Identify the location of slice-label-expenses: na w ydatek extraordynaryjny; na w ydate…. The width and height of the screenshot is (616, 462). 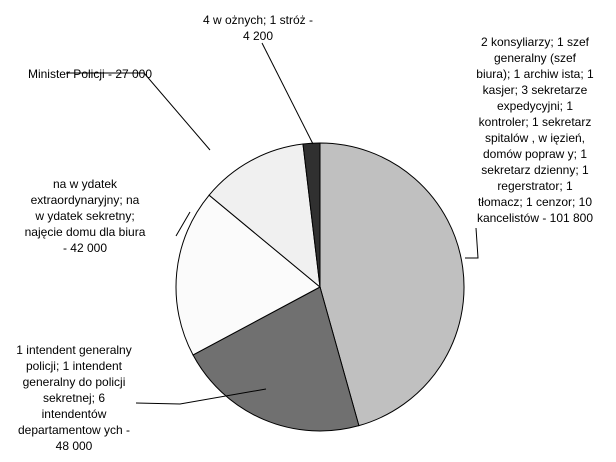
(85, 216).